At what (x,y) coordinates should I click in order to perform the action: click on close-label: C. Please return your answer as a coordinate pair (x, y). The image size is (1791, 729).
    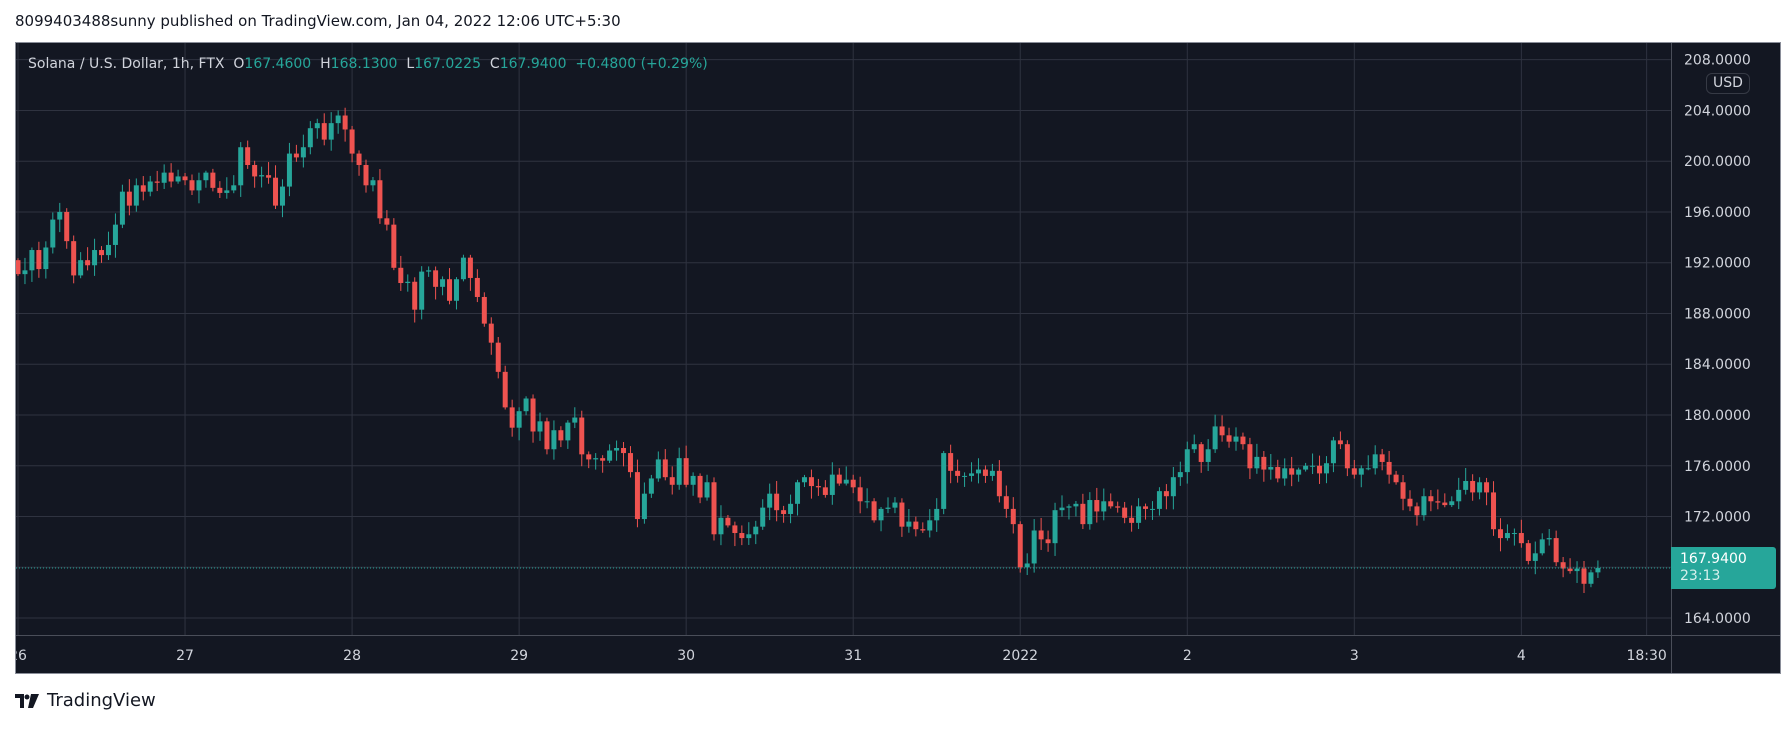
    Looking at the image, I should click on (494, 64).